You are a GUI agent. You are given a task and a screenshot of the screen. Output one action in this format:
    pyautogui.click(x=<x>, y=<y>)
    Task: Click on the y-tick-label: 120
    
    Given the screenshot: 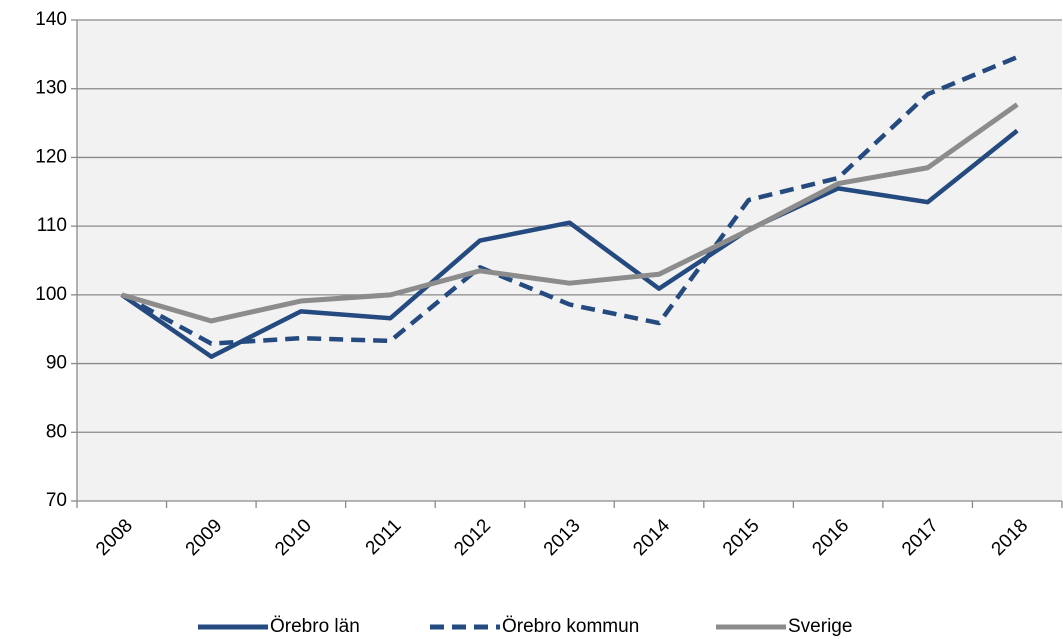 What is the action you would take?
    pyautogui.click(x=51, y=156)
    